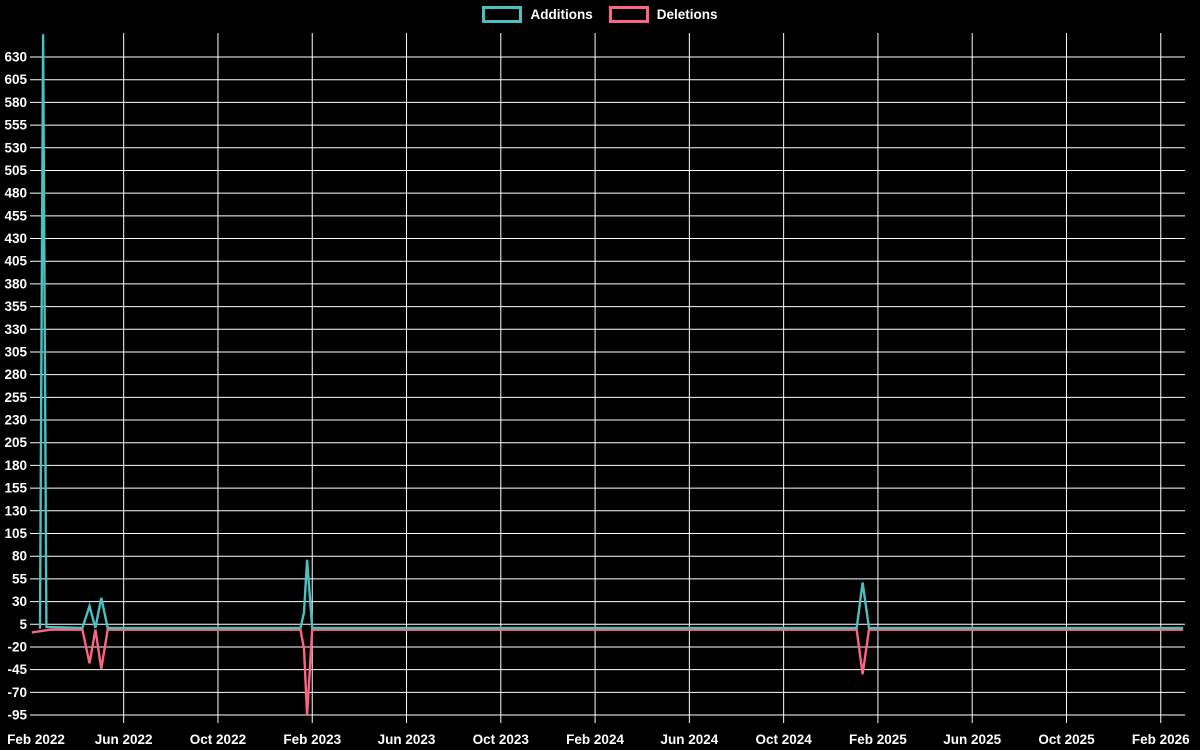 This screenshot has height=750, width=1200. What do you see at coordinates (1066, 739) in the screenshot?
I see `x-axis-tick-label: Oct 2025` at bounding box center [1066, 739].